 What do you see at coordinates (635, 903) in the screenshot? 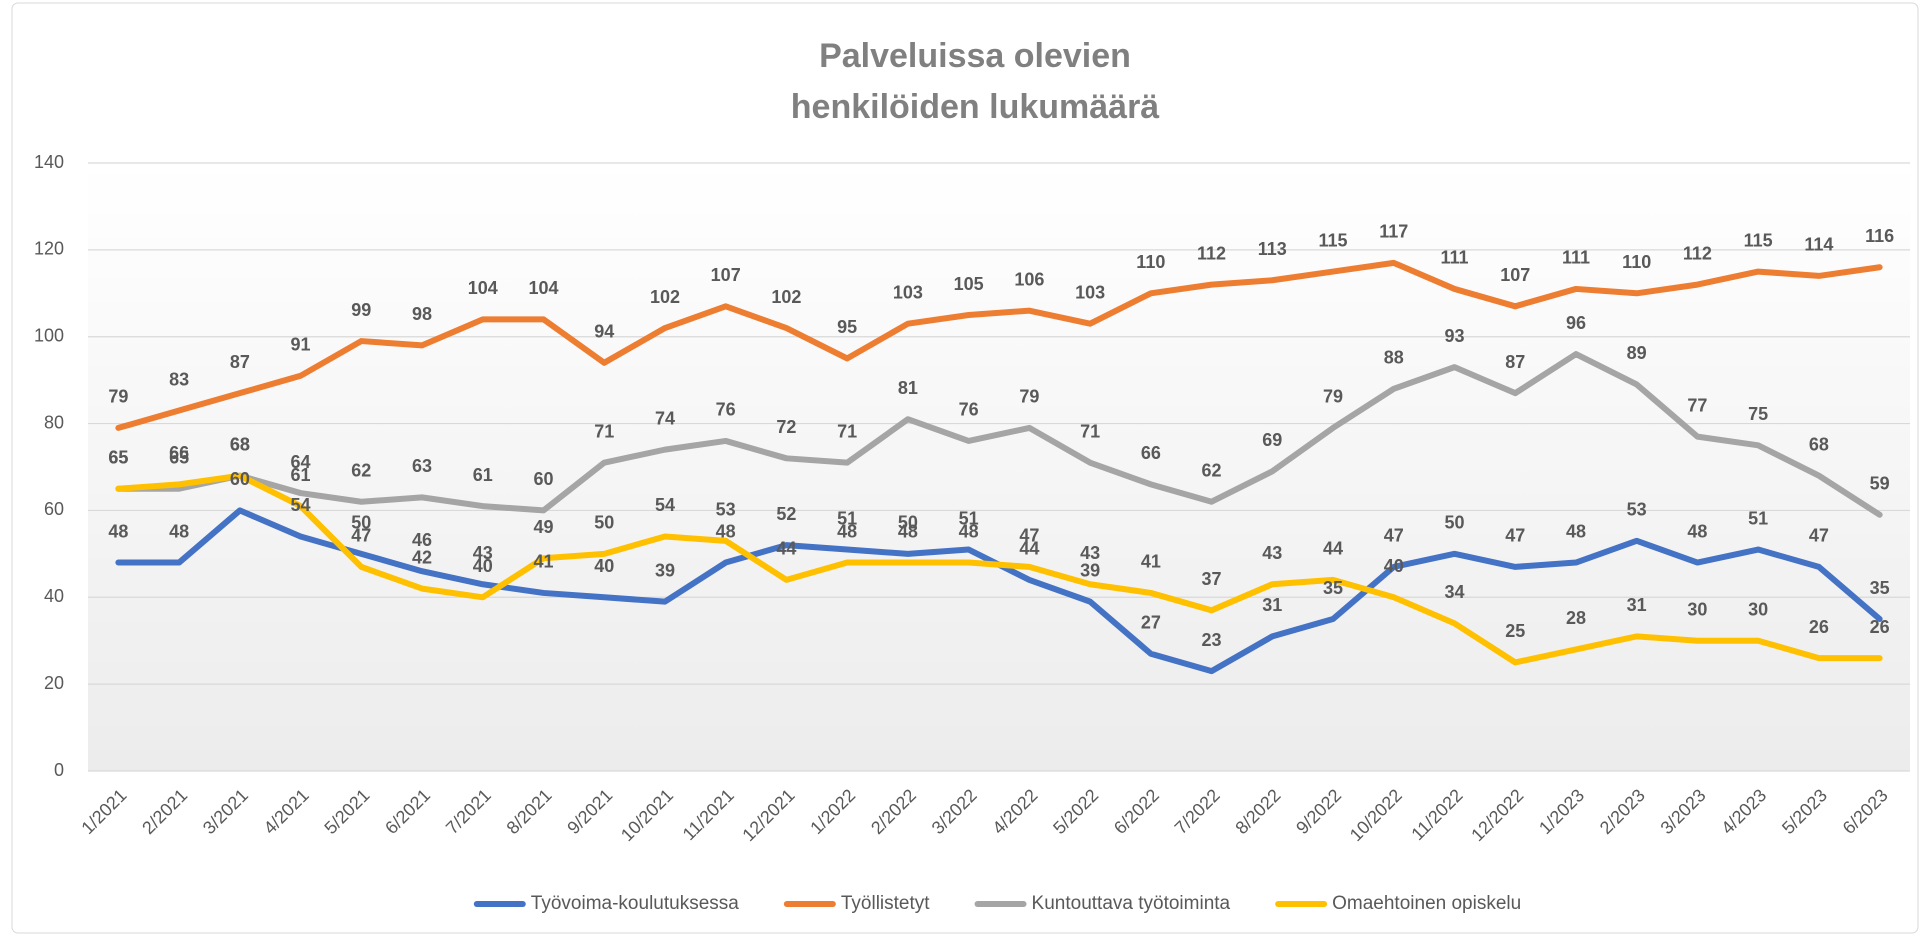
I see `legend-label: Työvoima-koulutuksessa` at bounding box center [635, 903].